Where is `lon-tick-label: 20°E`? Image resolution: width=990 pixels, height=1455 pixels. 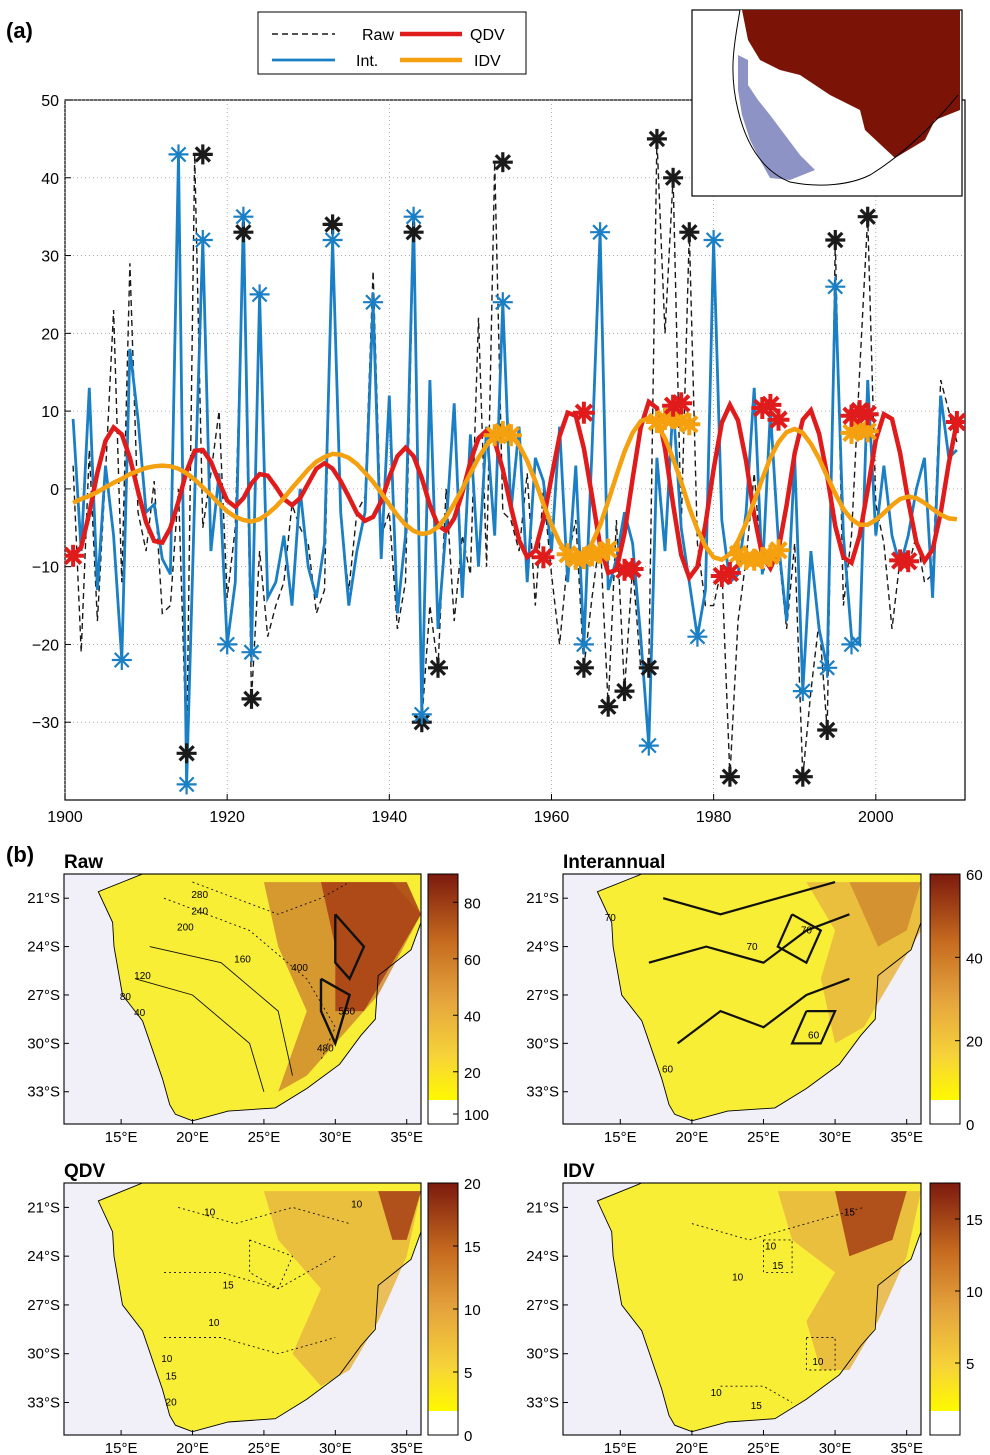 lon-tick-label: 20°E is located at coordinates (692, 1447).